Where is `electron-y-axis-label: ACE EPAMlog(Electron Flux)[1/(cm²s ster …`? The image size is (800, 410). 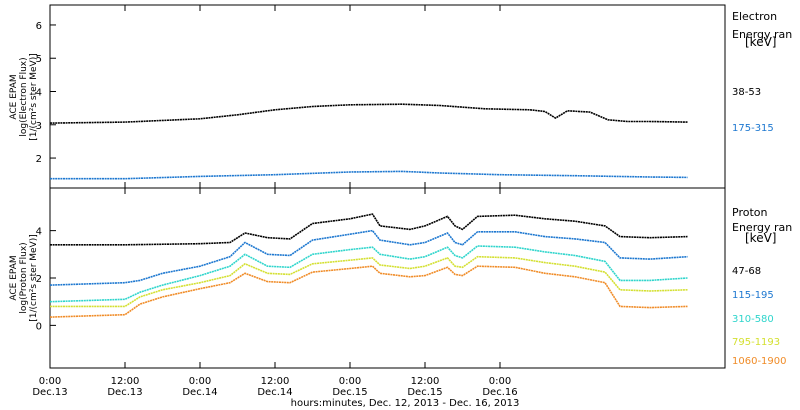
electron-y-axis-label: ACE EPAMlog(Electron Flux)[1/(cm²s ster … is located at coordinates (24, 96).